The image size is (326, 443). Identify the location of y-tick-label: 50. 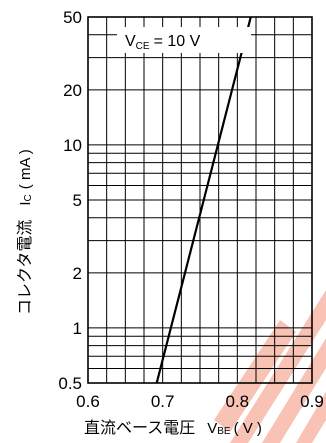
(72, 17).